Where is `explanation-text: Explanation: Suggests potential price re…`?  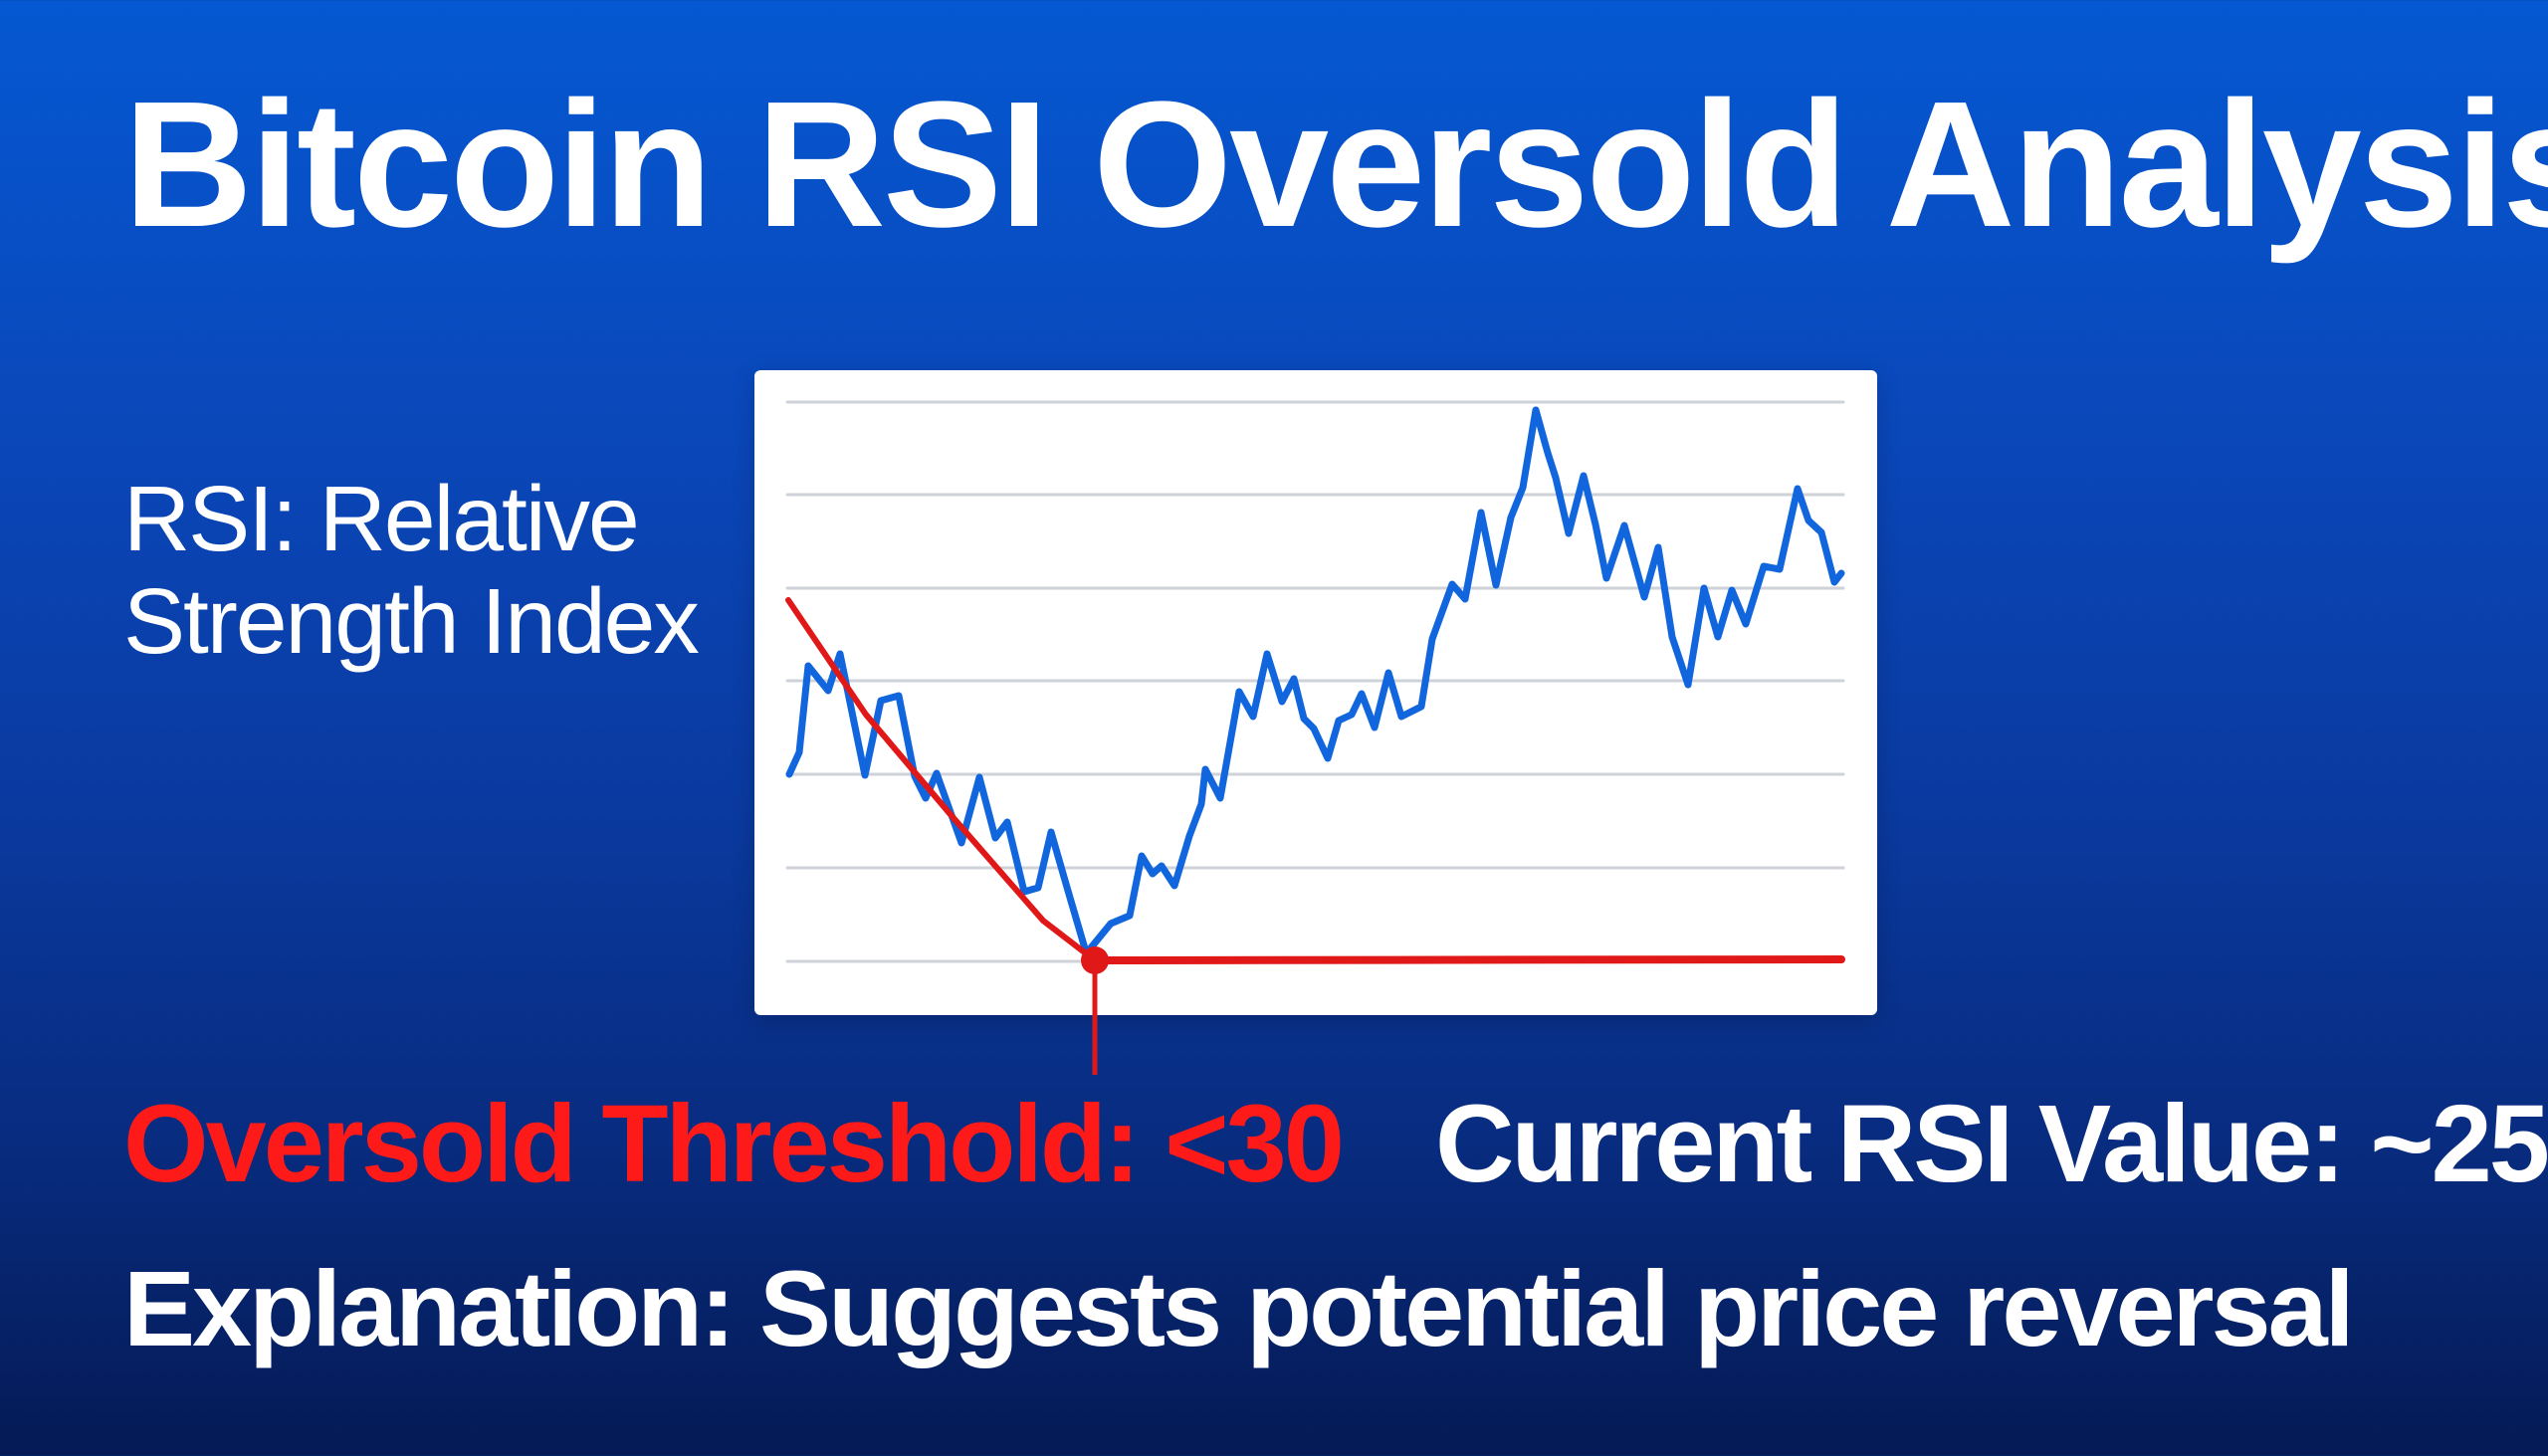
explanation-text: Explanation: Suggests potential price re… is located at coordinates (1239, 1308).